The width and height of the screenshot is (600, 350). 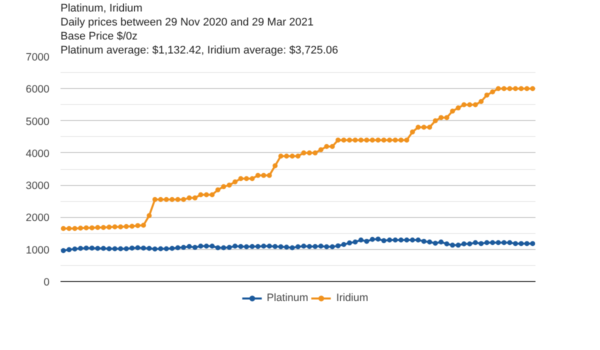 What do you see at coordinates (38, 154) in the screenshot?
I see `y-tick-label: 4000` at bounding box center [38, 154].